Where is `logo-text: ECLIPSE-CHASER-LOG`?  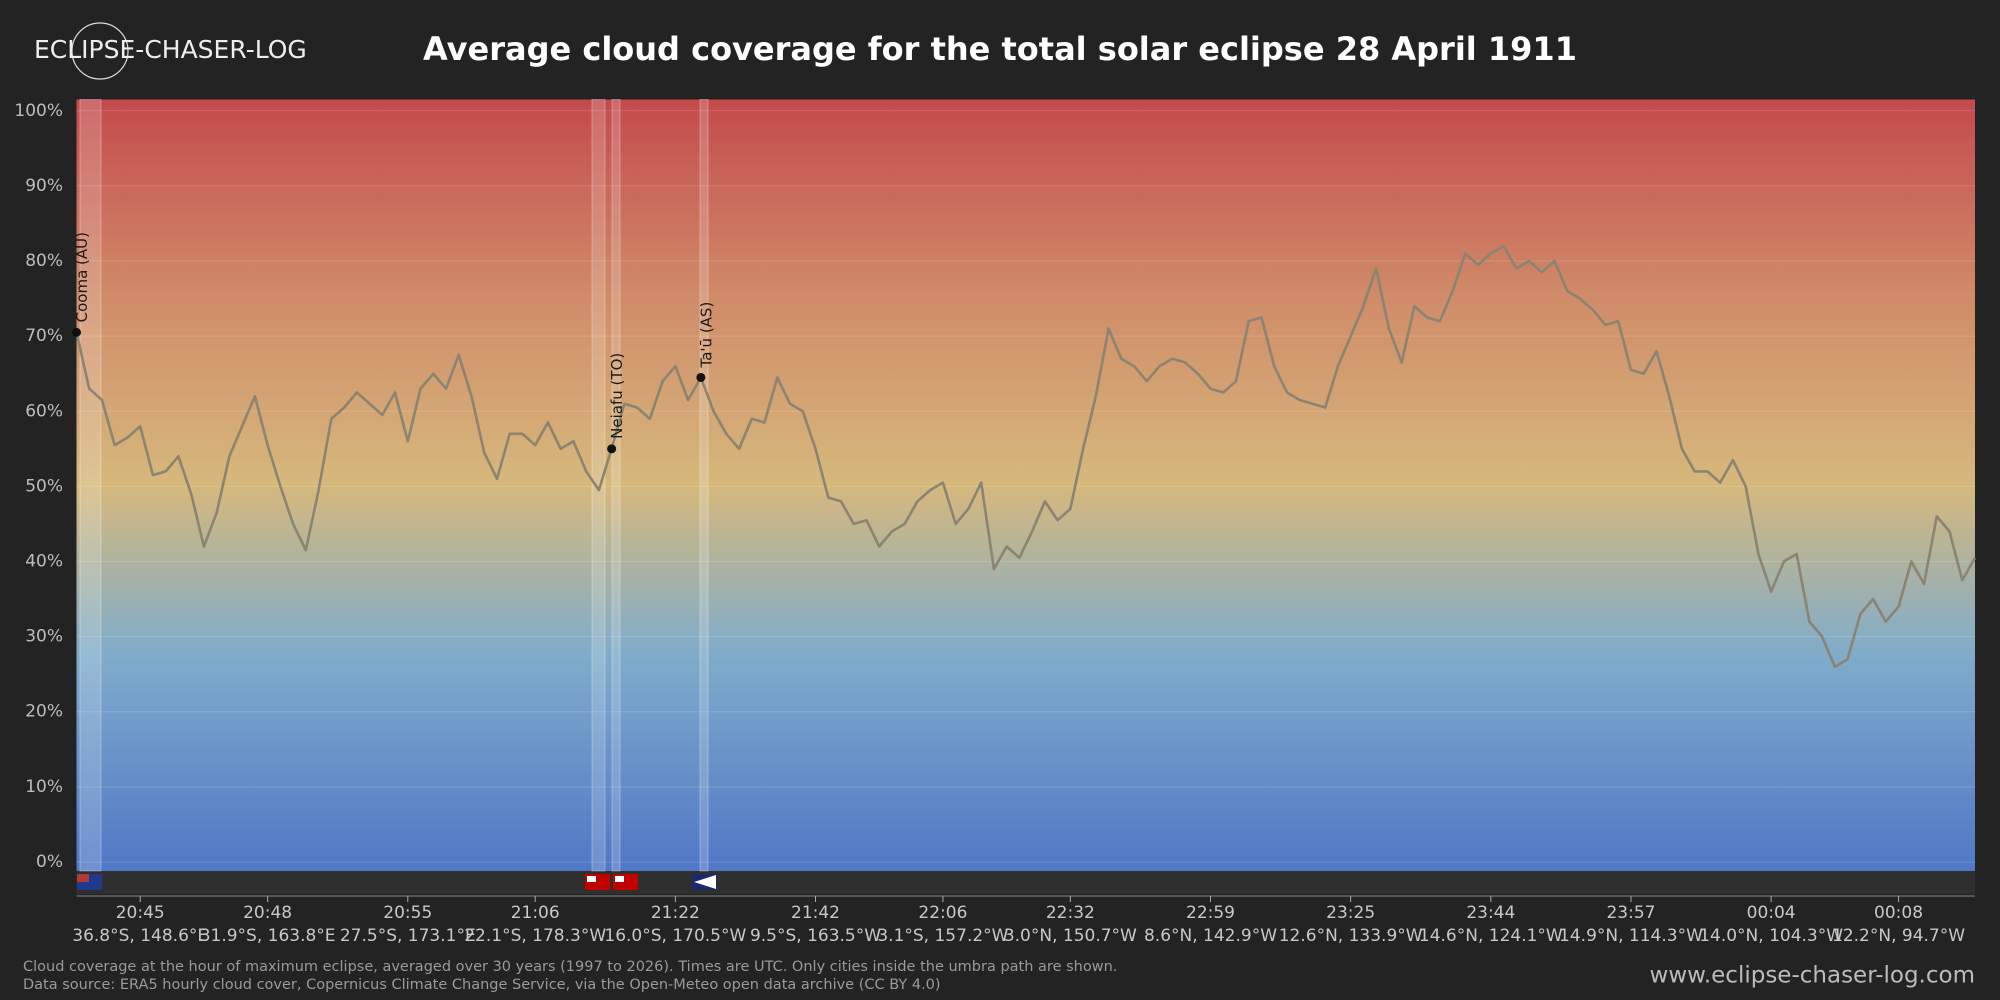
logo-text: ECLIPSE-CHASER-LOG is located at coordinates (170, 49).